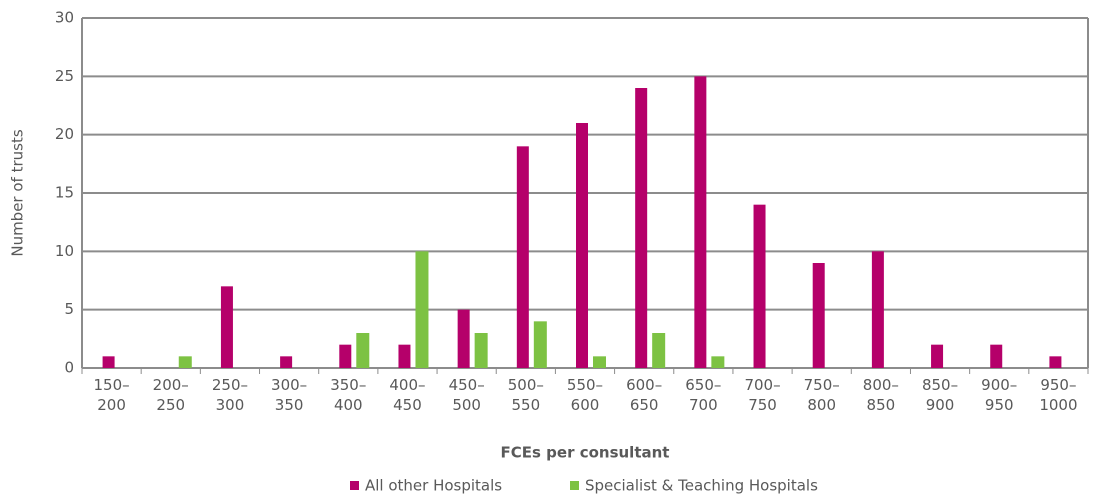 The image size is (1104, 498). I want to click on x-tick-label: 750–800, so click(821, 395).